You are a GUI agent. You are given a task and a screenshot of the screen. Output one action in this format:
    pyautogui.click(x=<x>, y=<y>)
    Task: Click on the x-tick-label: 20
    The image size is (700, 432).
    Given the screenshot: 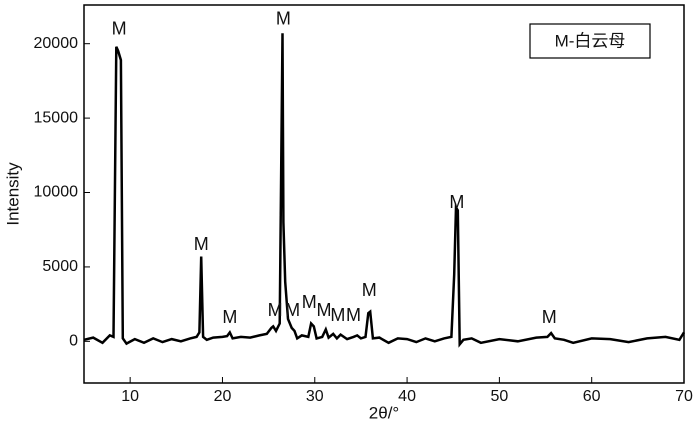 What is the action you would take?
    pyautogui.click(x=223, y=396)
    